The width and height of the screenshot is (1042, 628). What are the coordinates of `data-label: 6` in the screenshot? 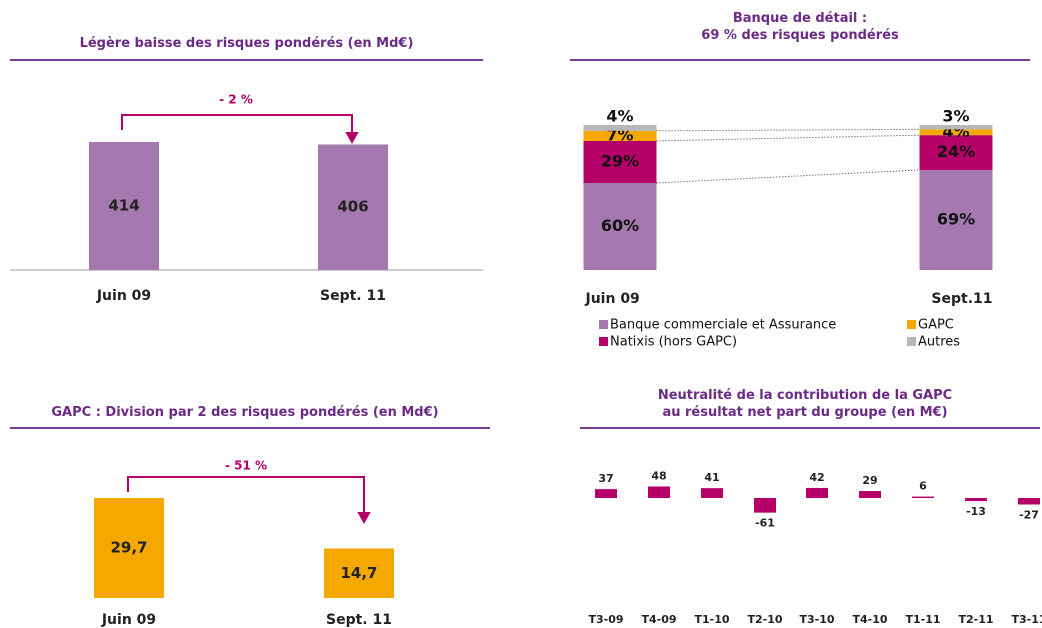 It's located at (923, 486).